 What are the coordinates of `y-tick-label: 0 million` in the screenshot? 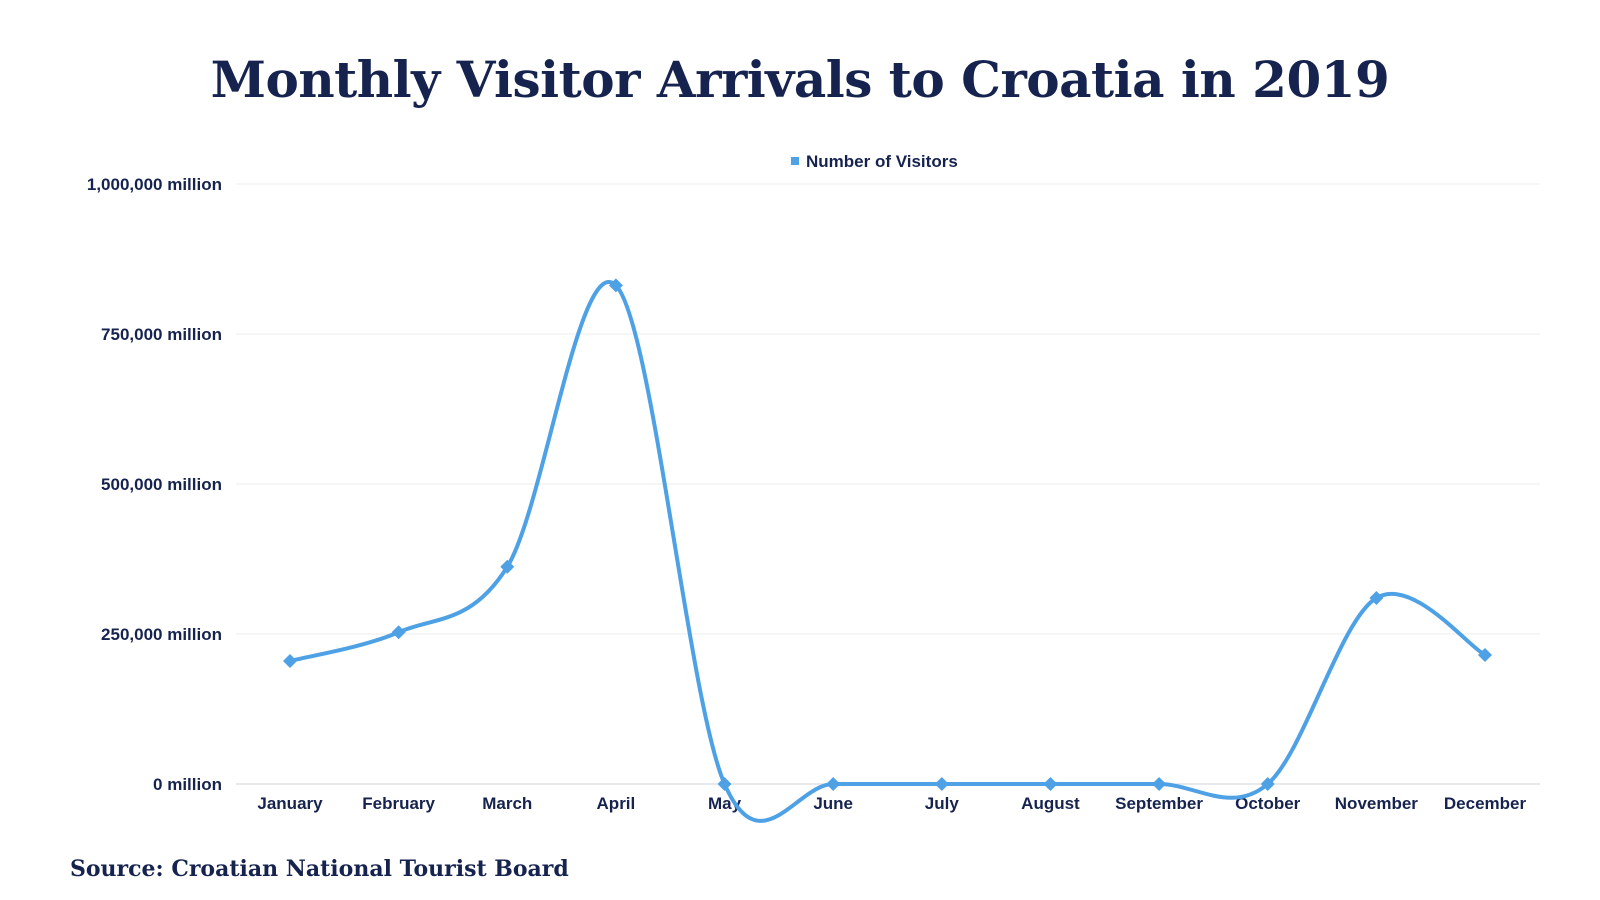 It's located at (187, 784).